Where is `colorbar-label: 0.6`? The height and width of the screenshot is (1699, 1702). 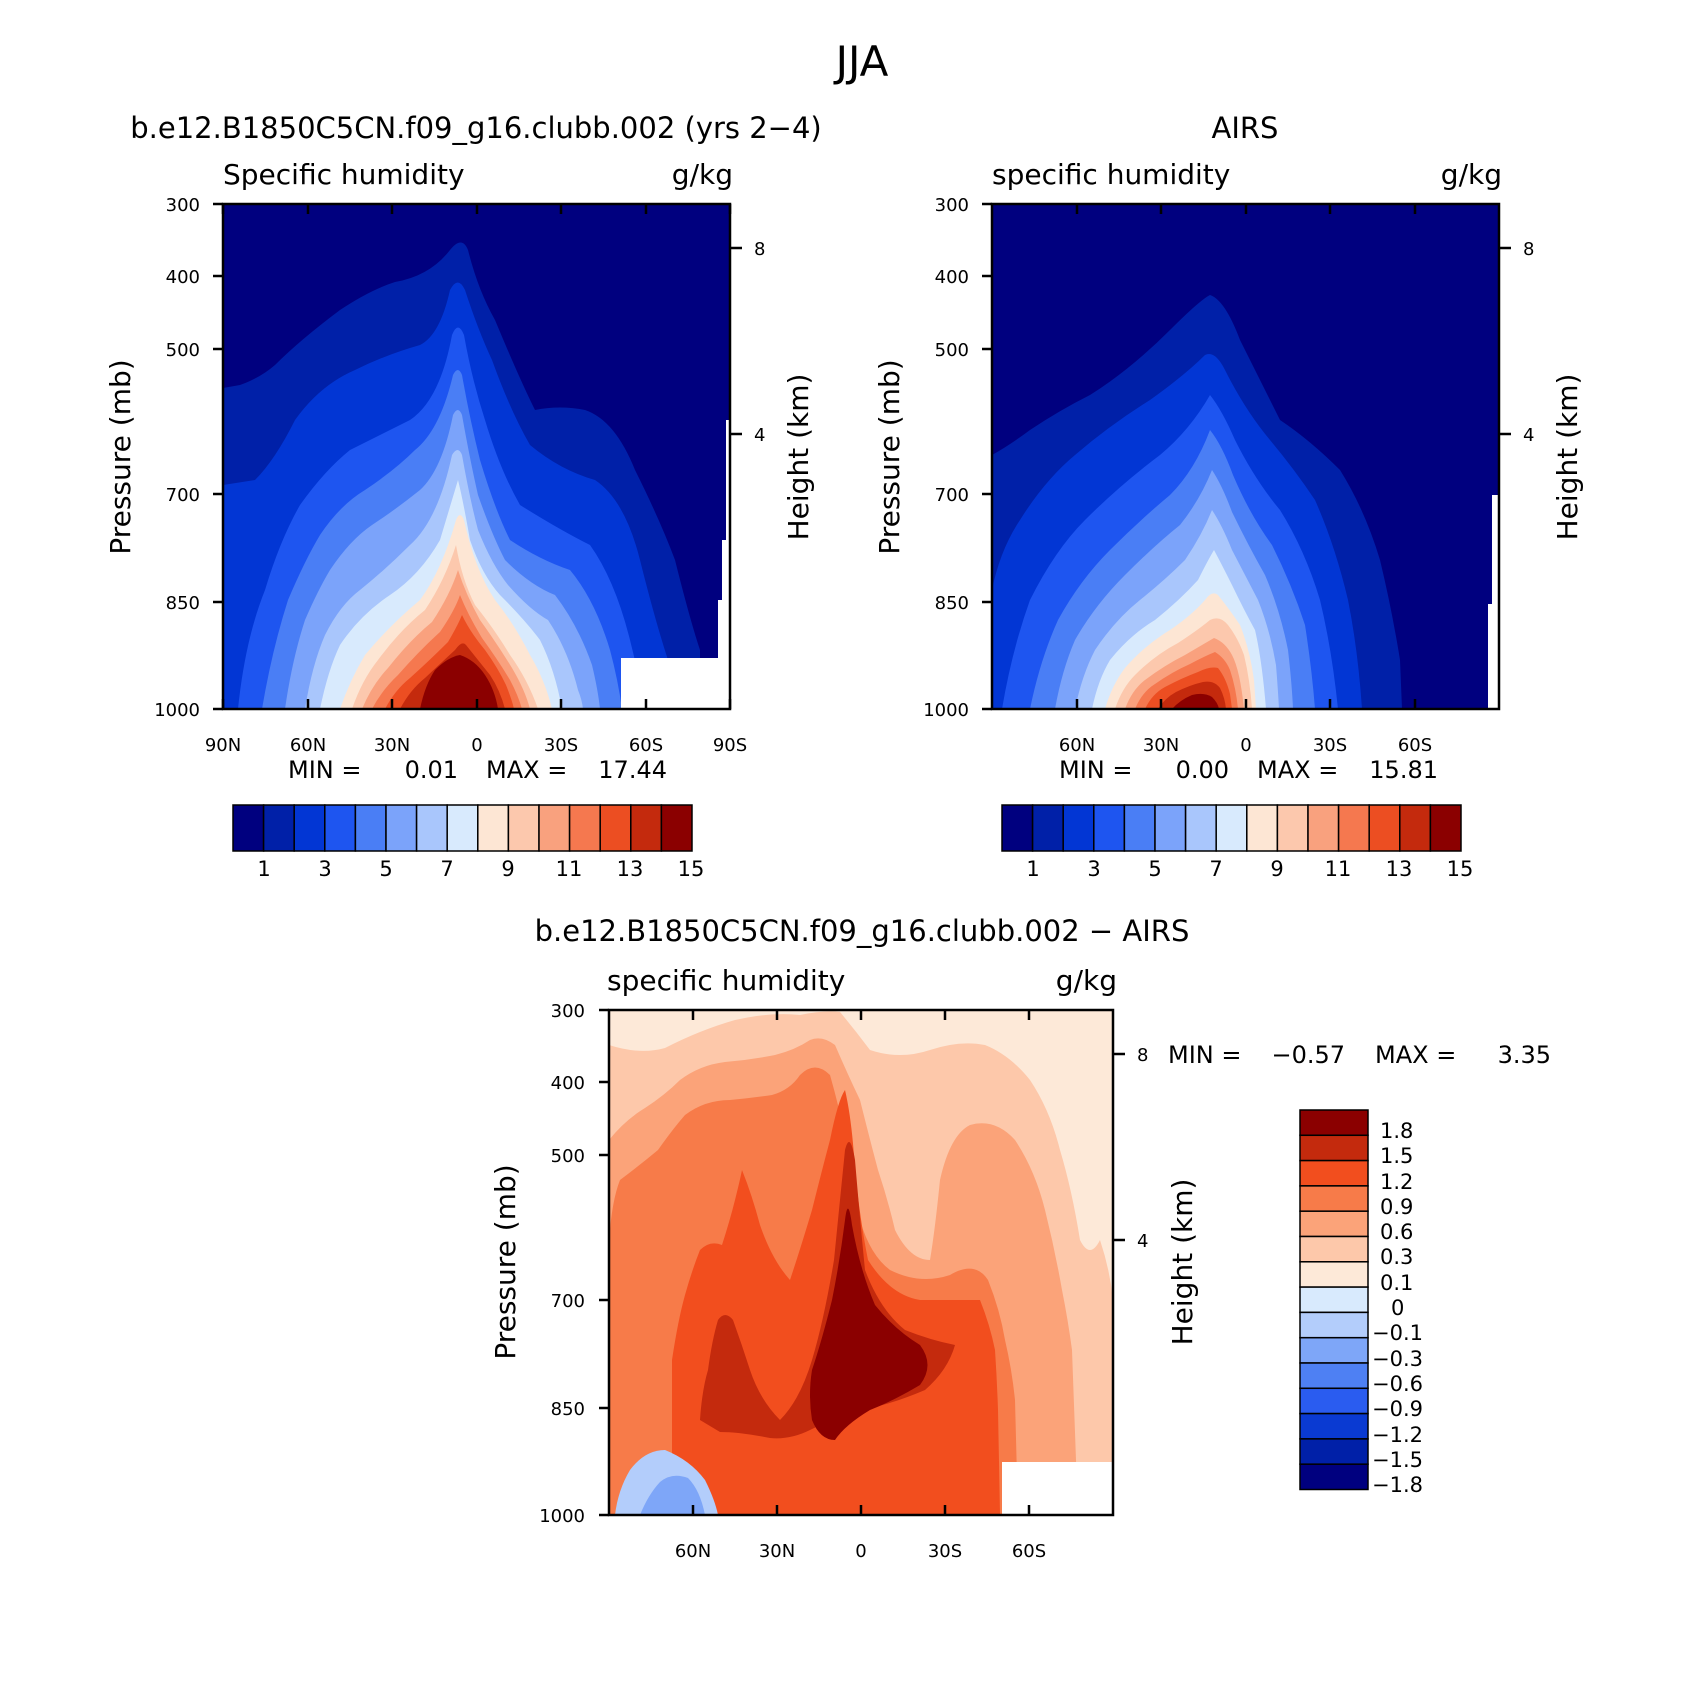
colorbar-label: 0.6 is located at coordinates (1396, 1232).